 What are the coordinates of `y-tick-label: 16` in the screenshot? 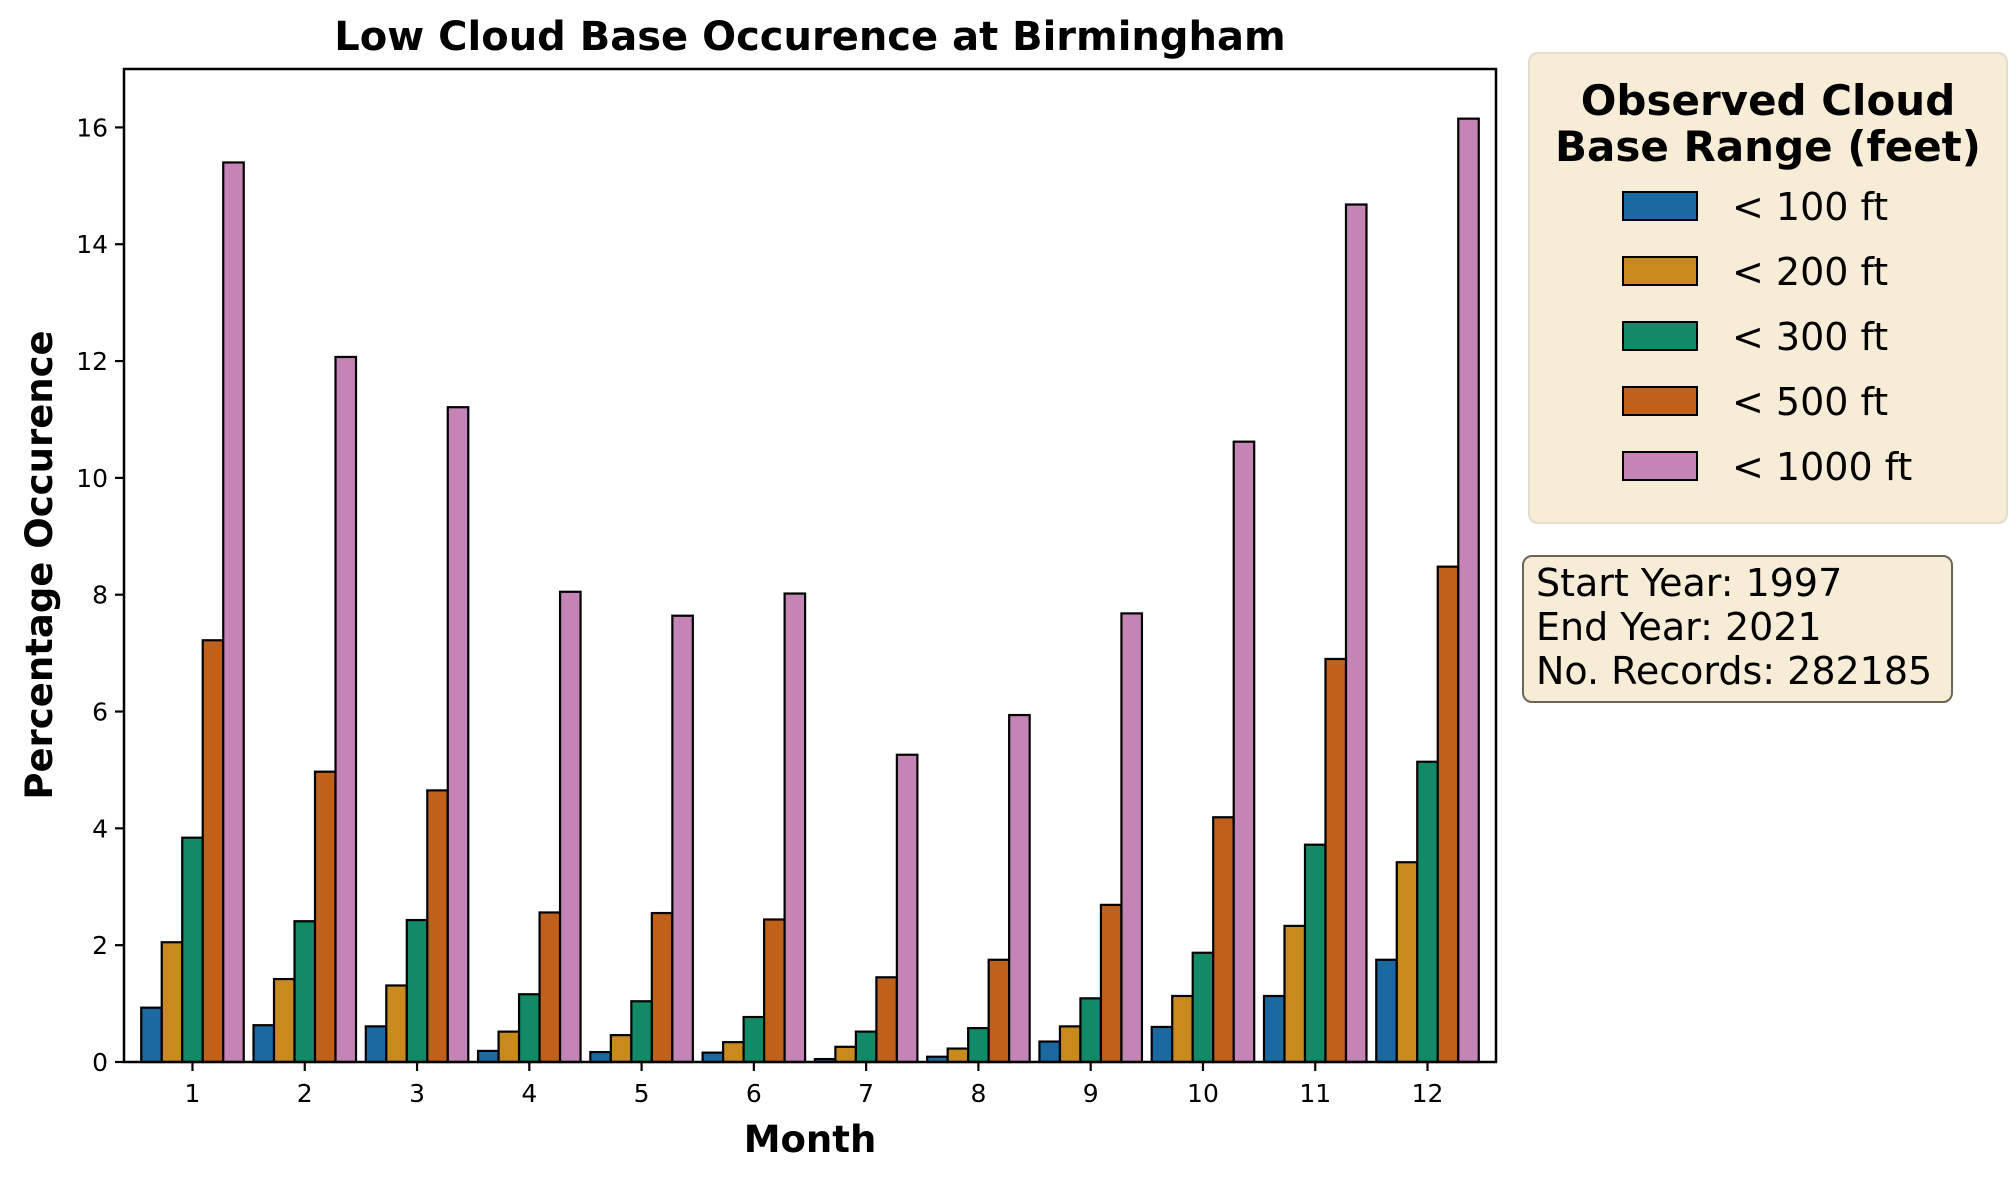 It's located at (92, 127).